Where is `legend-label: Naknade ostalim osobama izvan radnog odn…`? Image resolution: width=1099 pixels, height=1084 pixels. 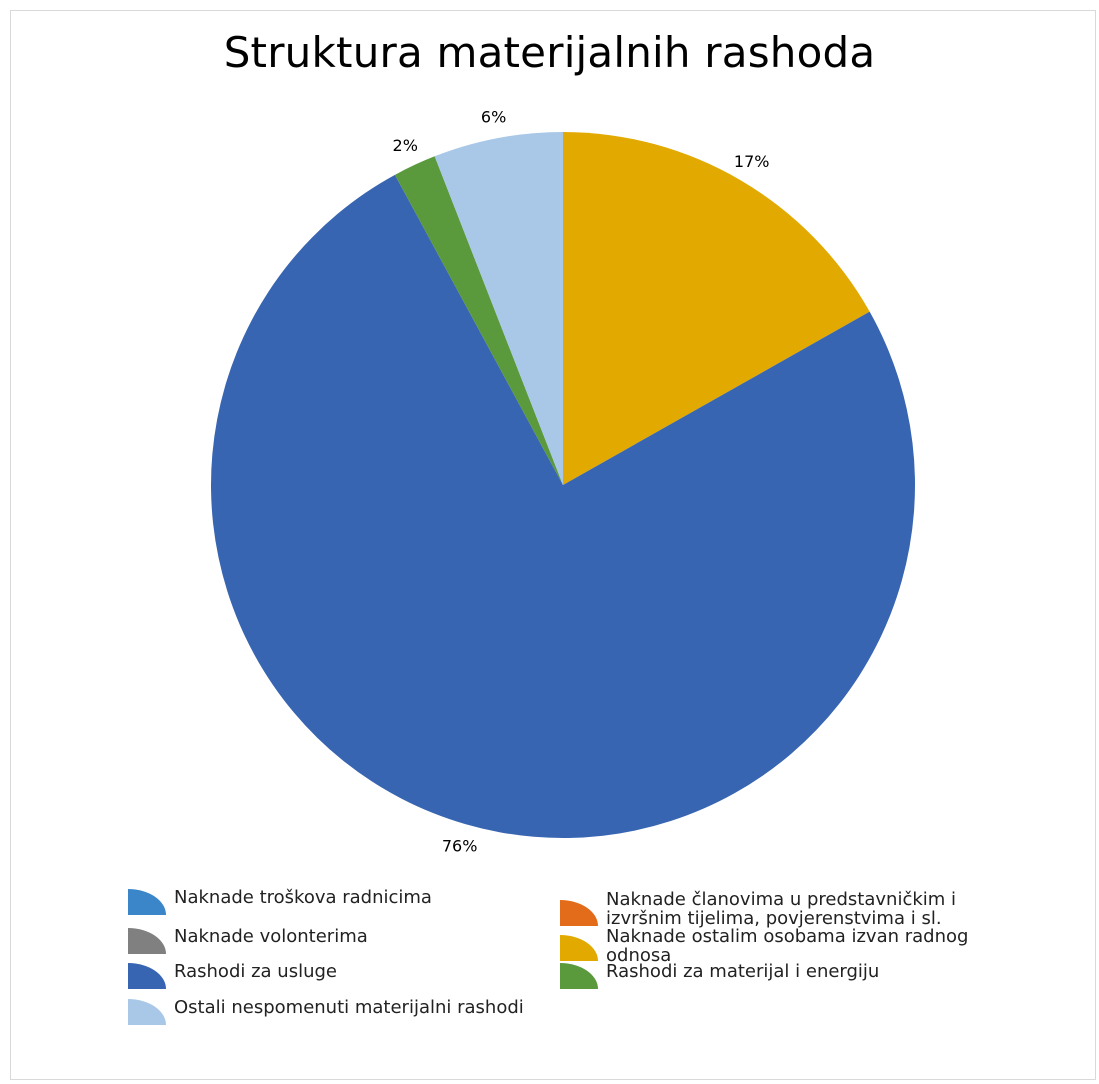
legend-label: Naknade ostalim osobama izvan radnog odn… is located at coordinates (787, 946).